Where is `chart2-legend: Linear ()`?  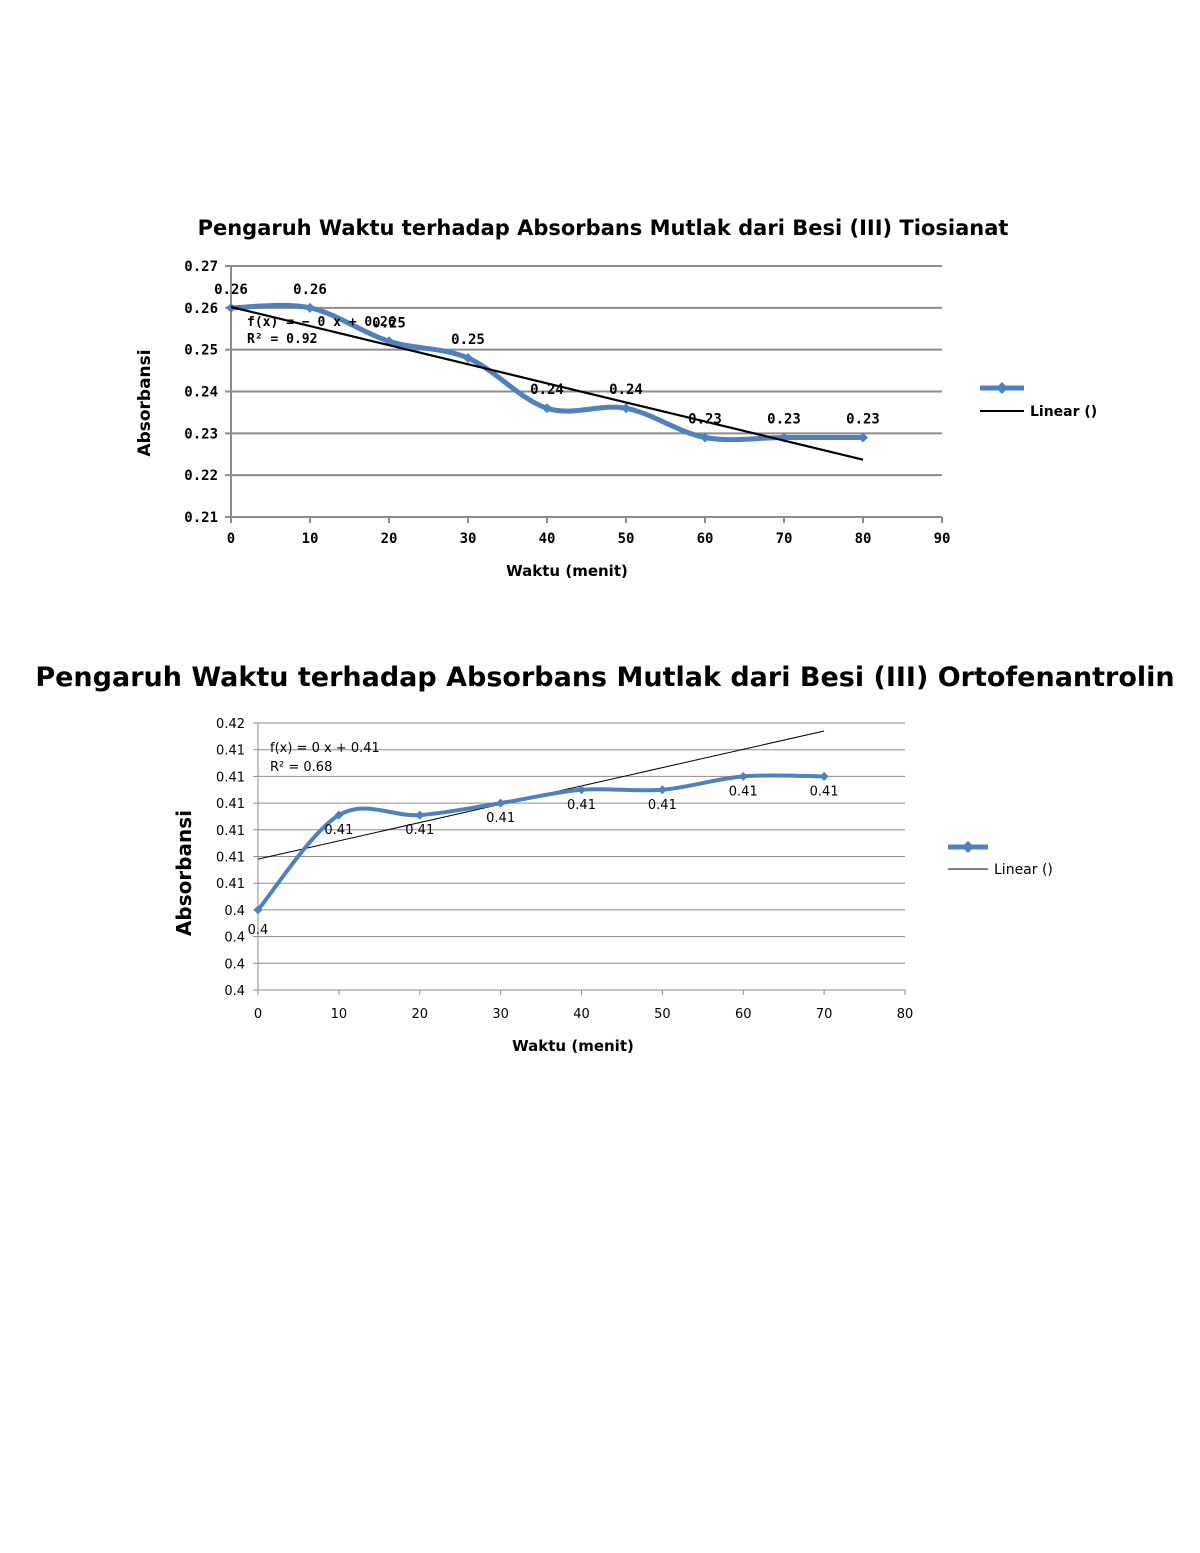
chart2-legend: Linear () is located at coordinates (1000, 859).